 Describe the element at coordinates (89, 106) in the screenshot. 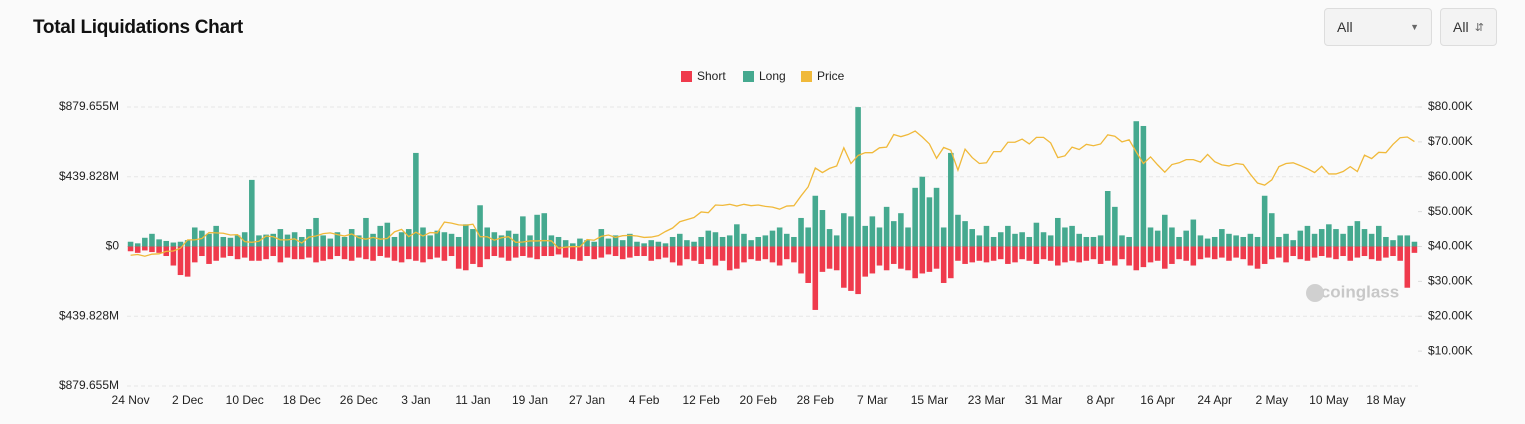

I see `y-tick-label: $879.655M` at that location.